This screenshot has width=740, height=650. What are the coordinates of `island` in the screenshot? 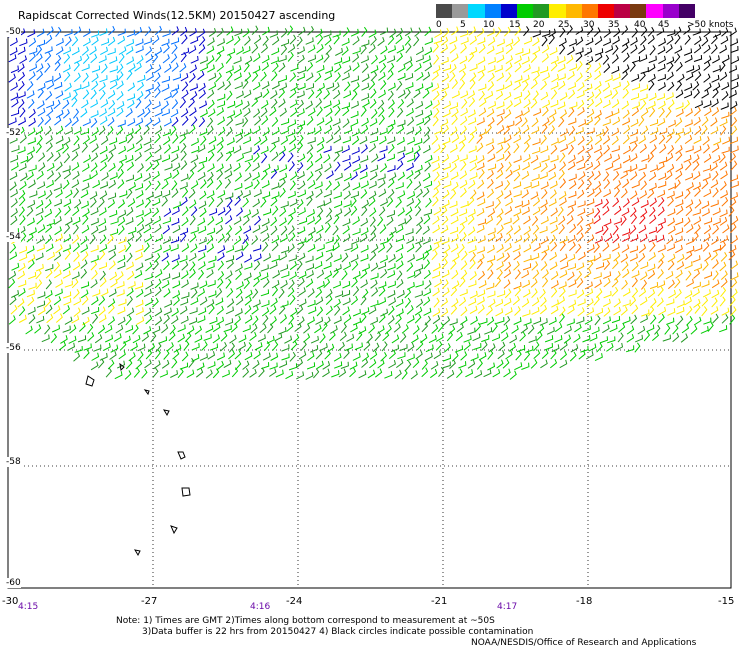 It's located at (90, 381).